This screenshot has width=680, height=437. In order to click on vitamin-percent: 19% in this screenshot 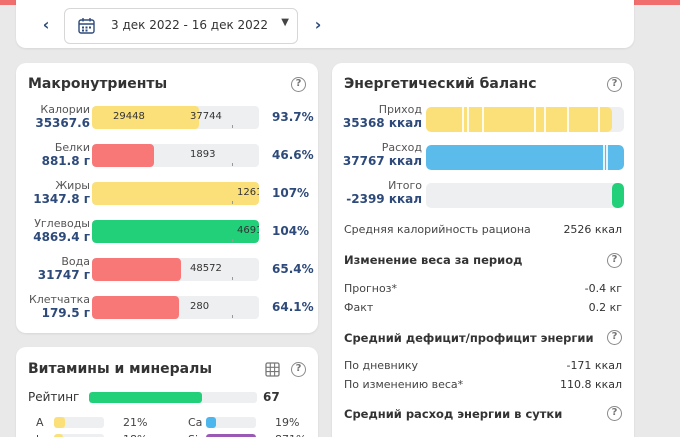, I will do `click(287, 422)`.